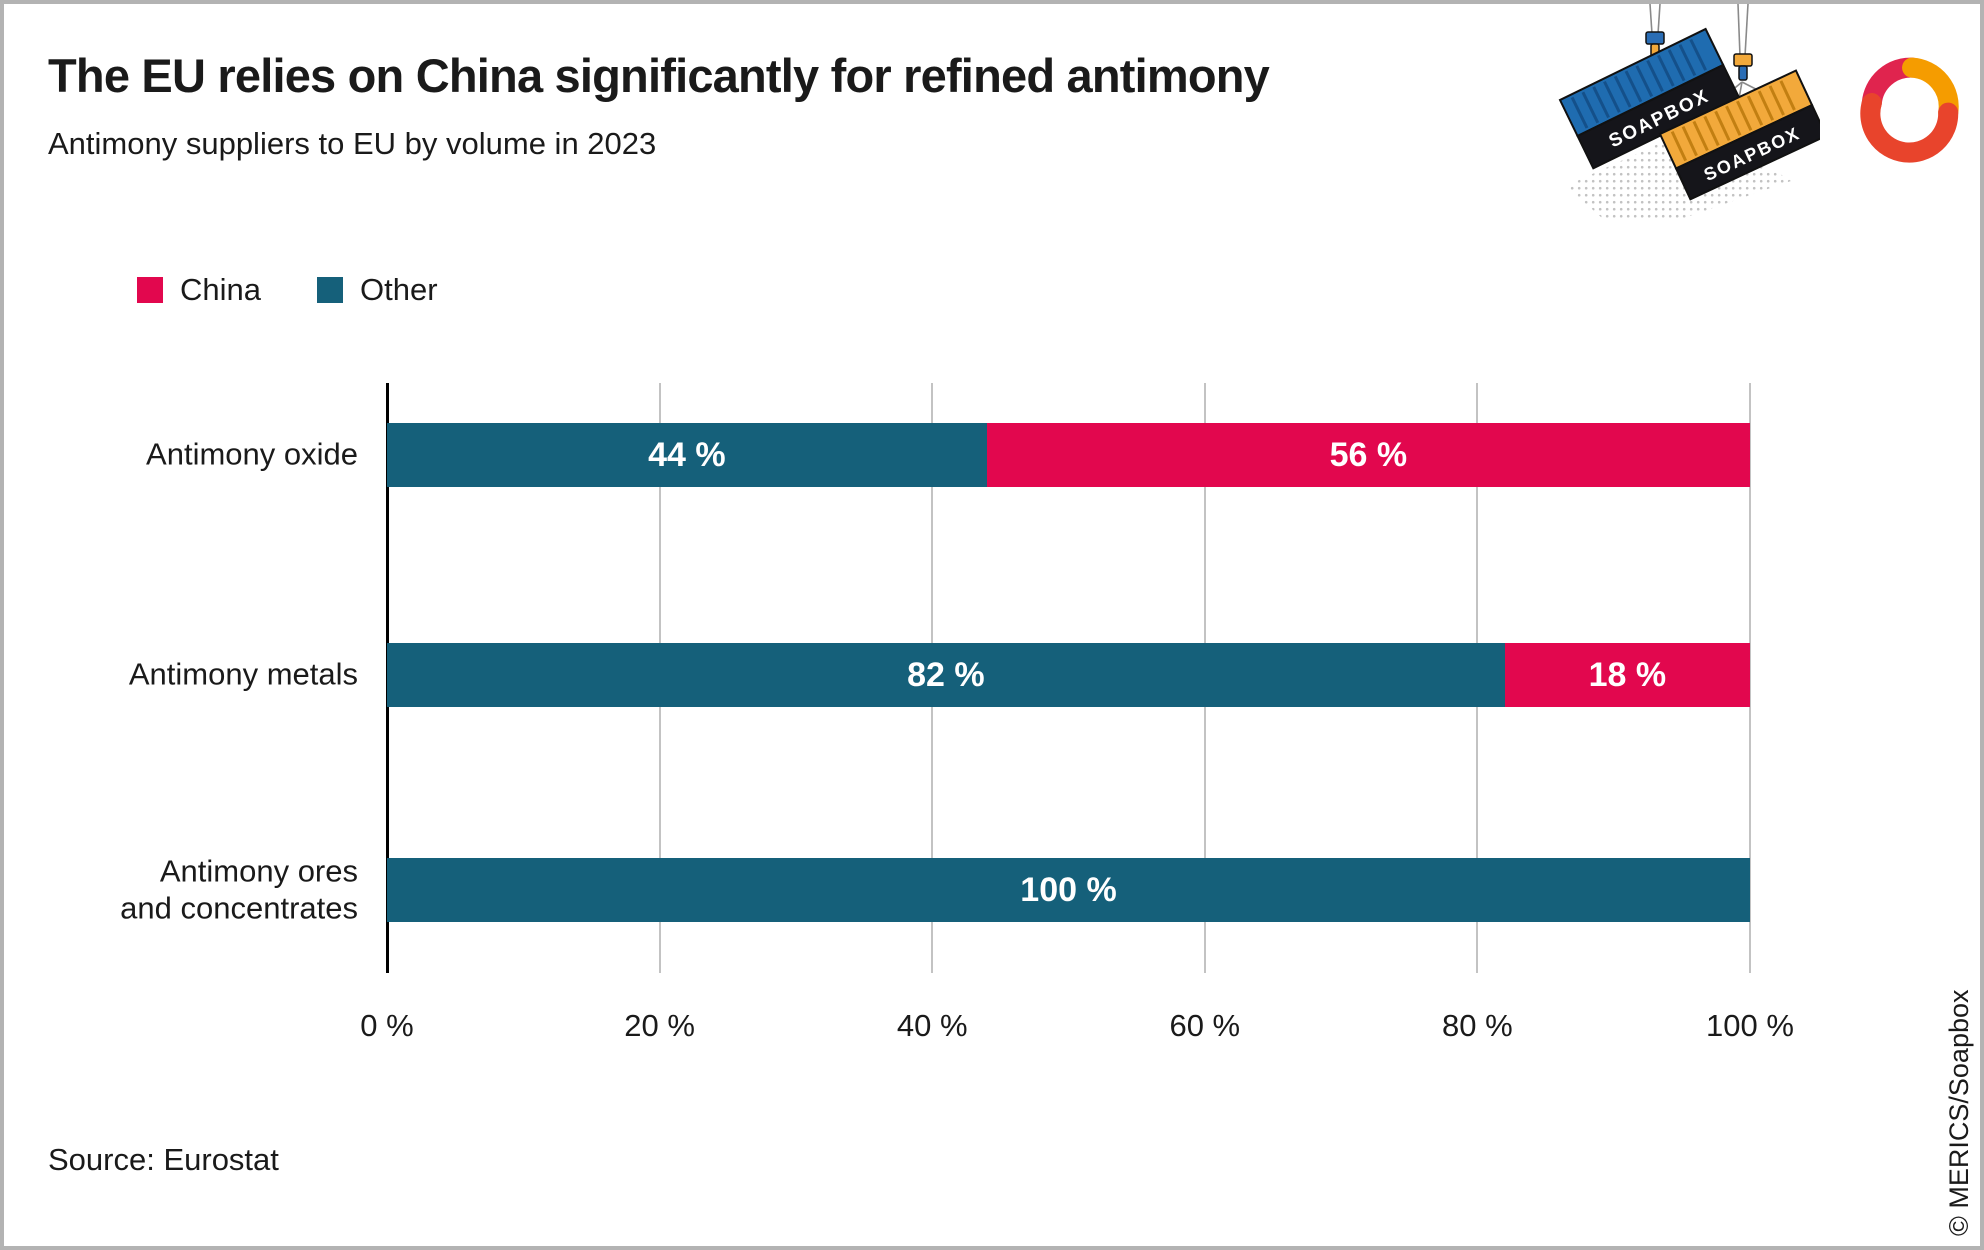 This screenshot has width=1984, height=1250. What do you see at coordinates (287, 290) in the screenshot?
I see `legend: China Other` at bounding box center [287, 290].